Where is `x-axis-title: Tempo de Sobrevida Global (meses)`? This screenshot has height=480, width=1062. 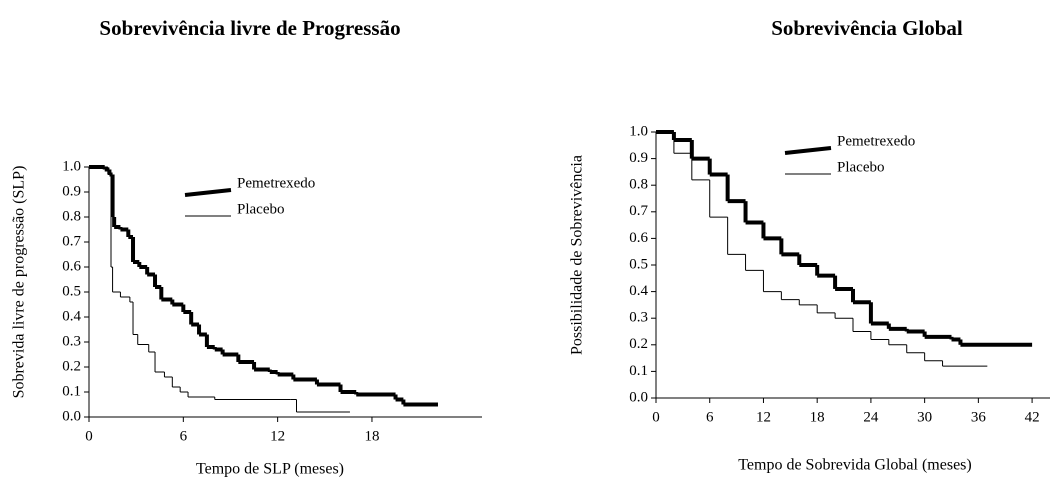 x-axis-title: Tempo de Sobrevida Global (meses) is located at coordinates (854, 465).